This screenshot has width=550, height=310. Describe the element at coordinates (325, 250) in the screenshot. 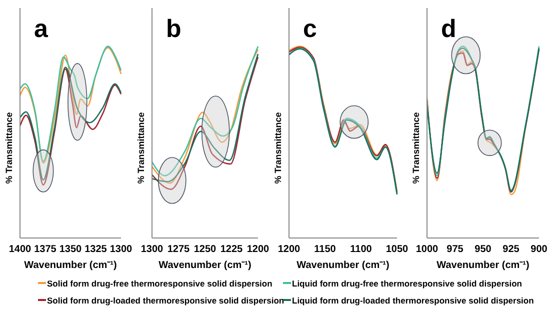

I see `x-tick-label: 1150` at that location.